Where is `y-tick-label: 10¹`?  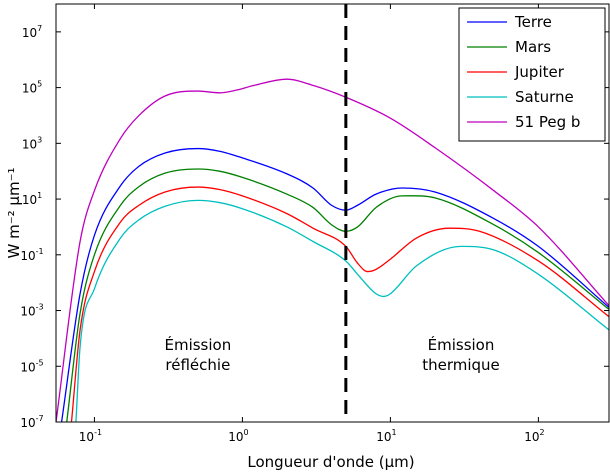
y-tick-label: 10¹ is located at coordinates (32, 199).